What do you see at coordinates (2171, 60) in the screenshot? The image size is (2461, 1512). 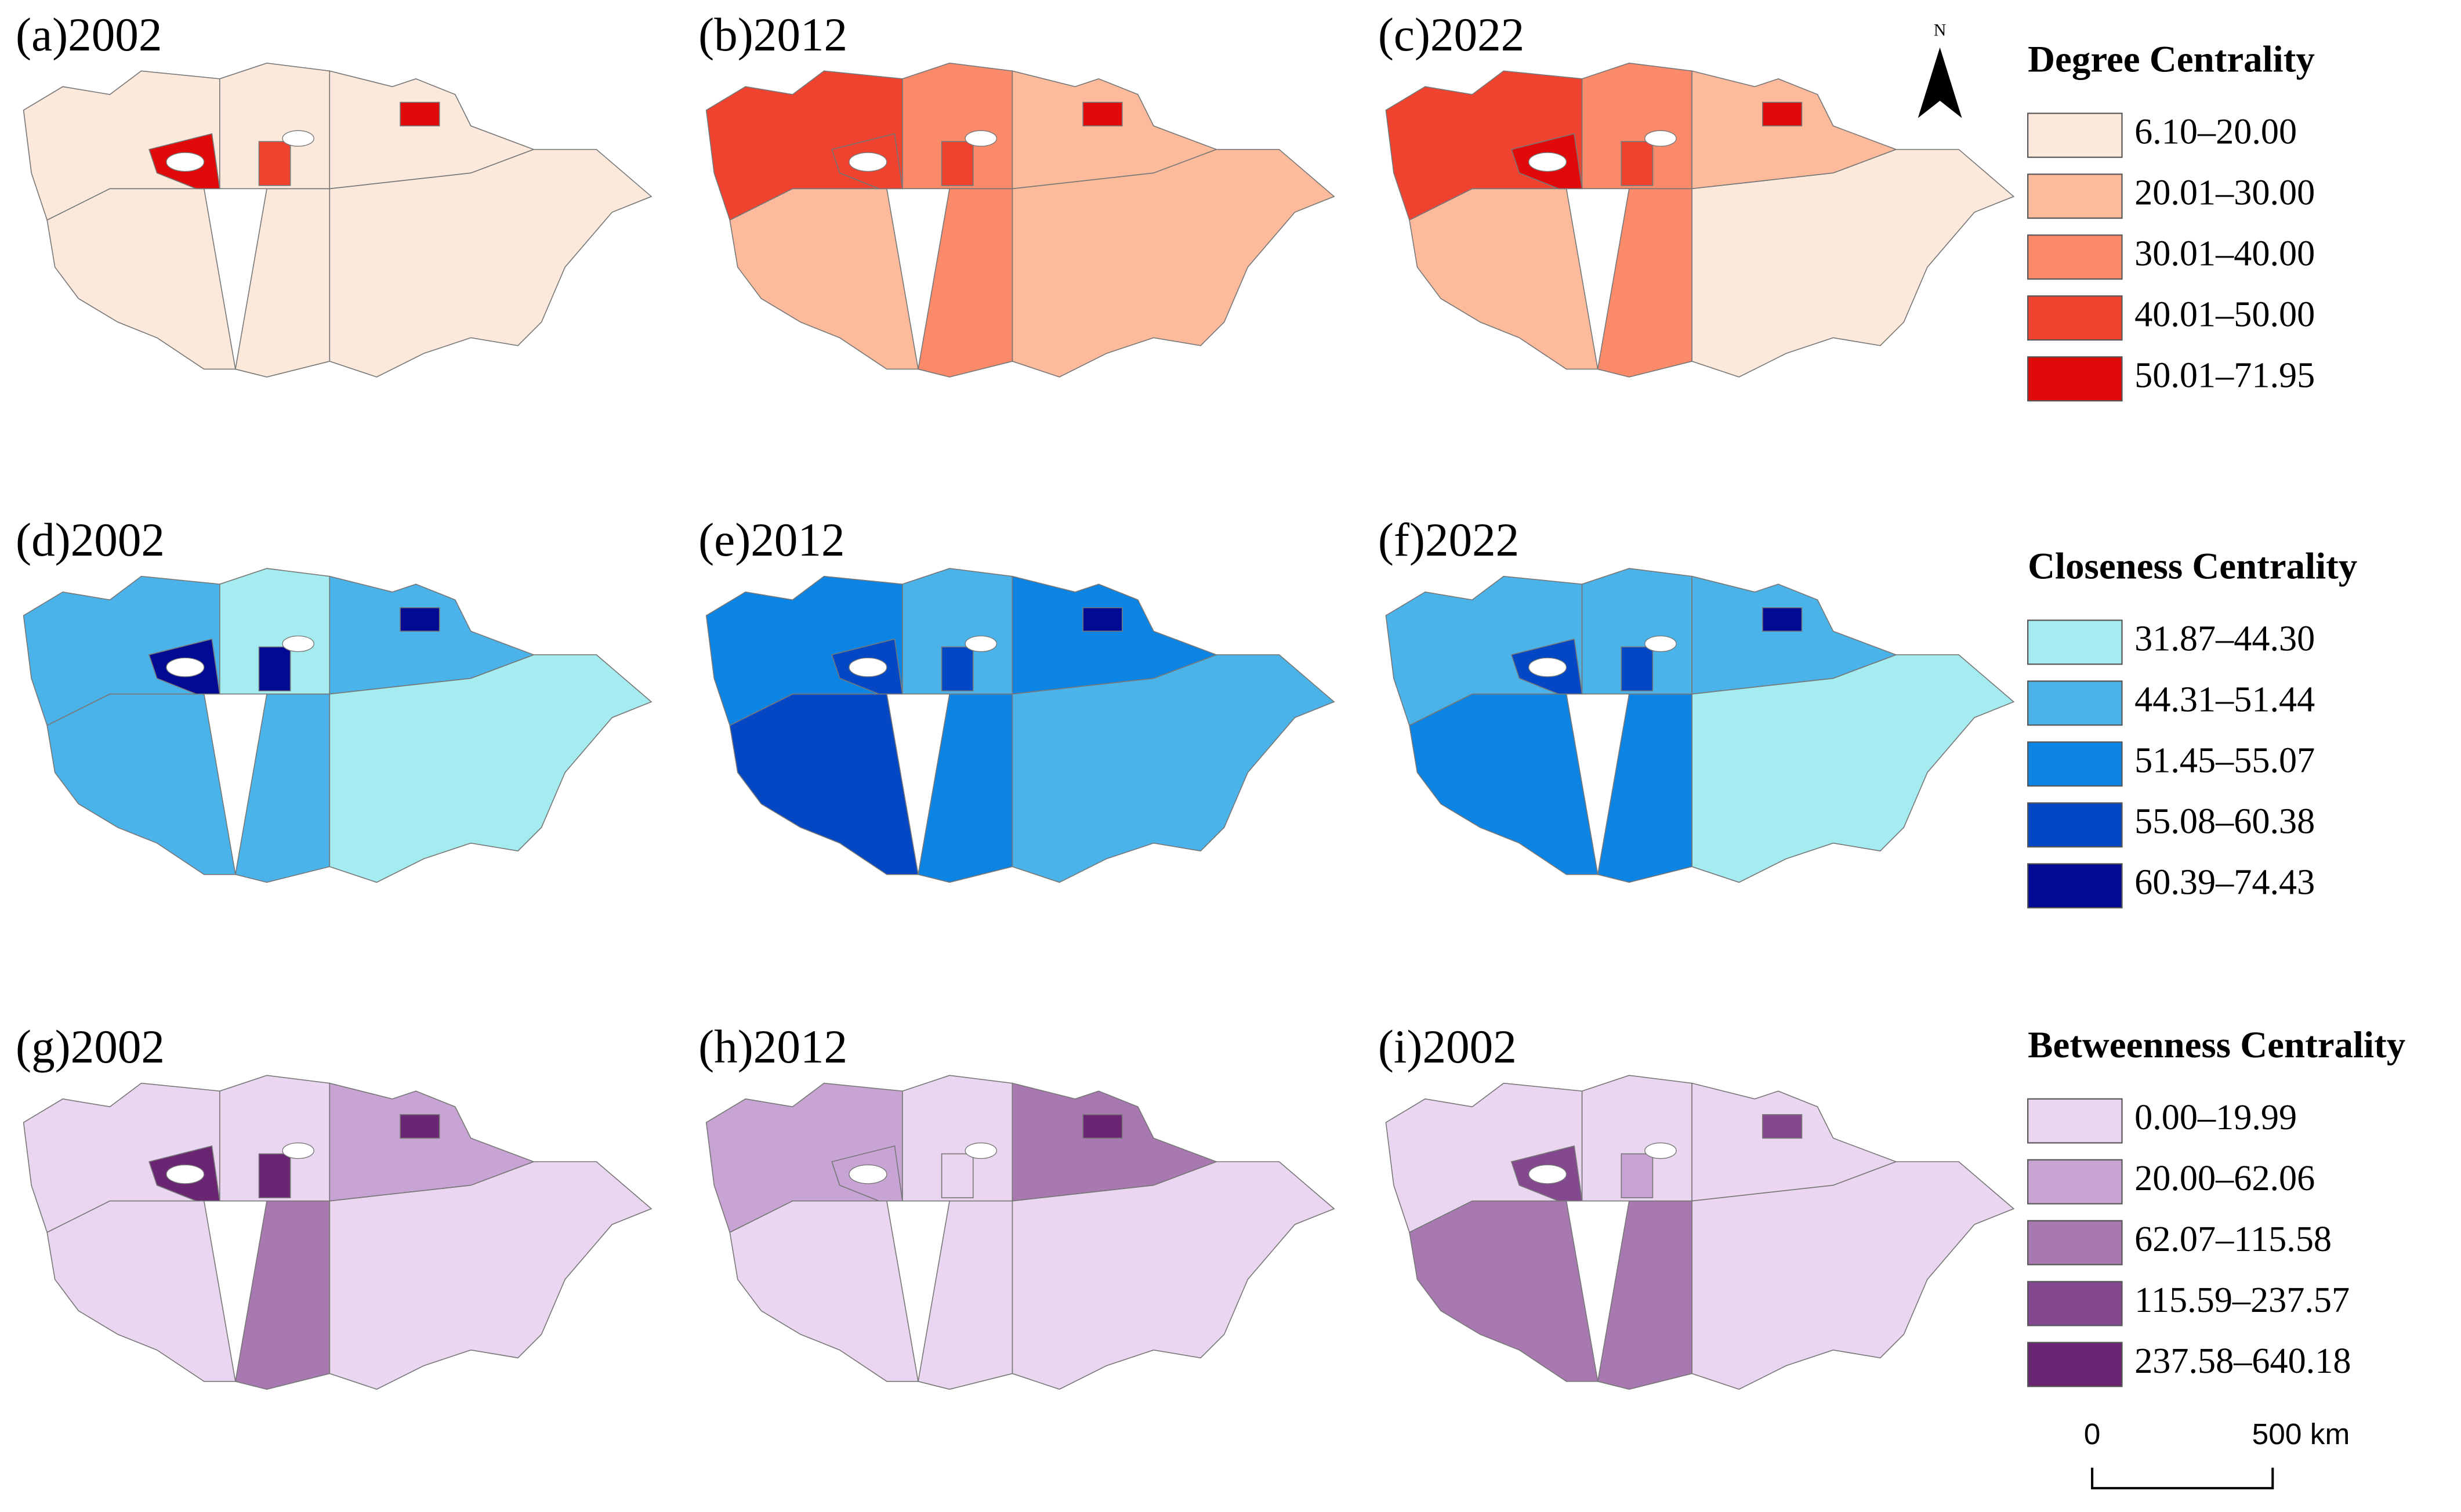 I see `legend-title: Degree Centrality` at bounding box center [2171, 60].